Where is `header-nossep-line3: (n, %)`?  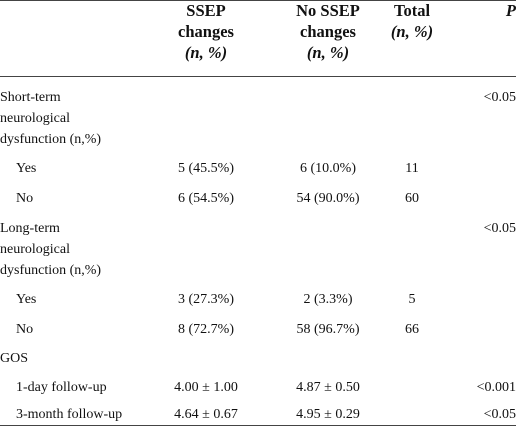
header-nossep-line3: (n, %) is located at coordinates (328, 52).